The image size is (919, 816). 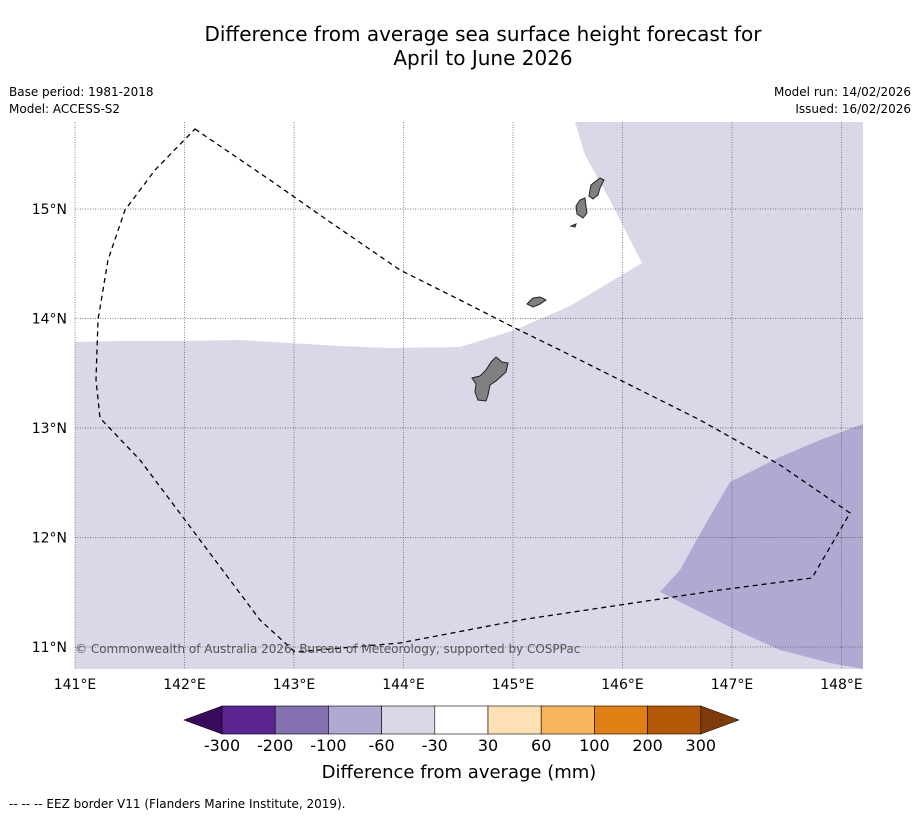 I want to click on sea-shading-medium, so click(x=761, y=546).